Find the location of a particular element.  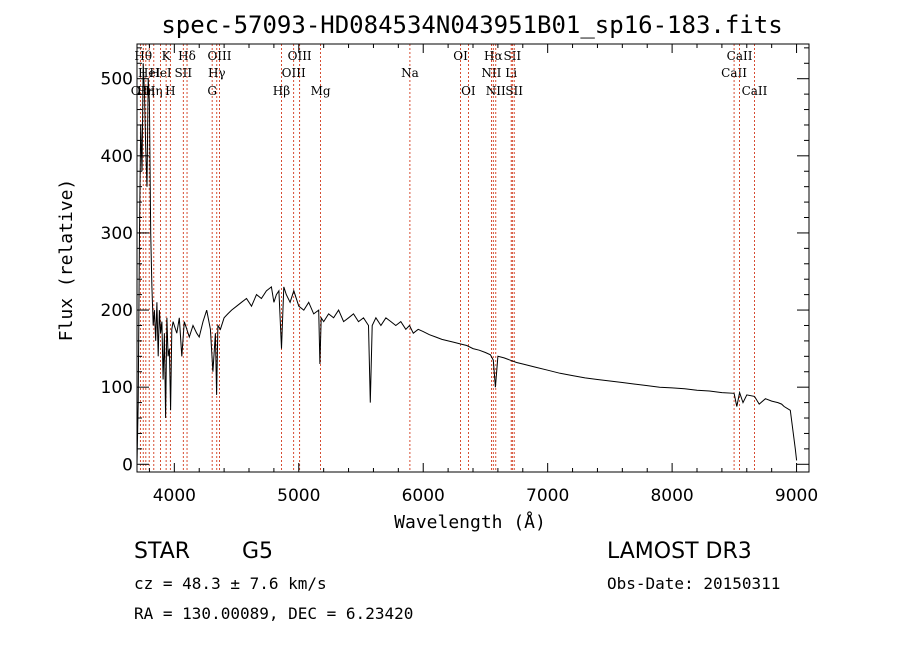

line-label: H is located at coordinates (170, 91).